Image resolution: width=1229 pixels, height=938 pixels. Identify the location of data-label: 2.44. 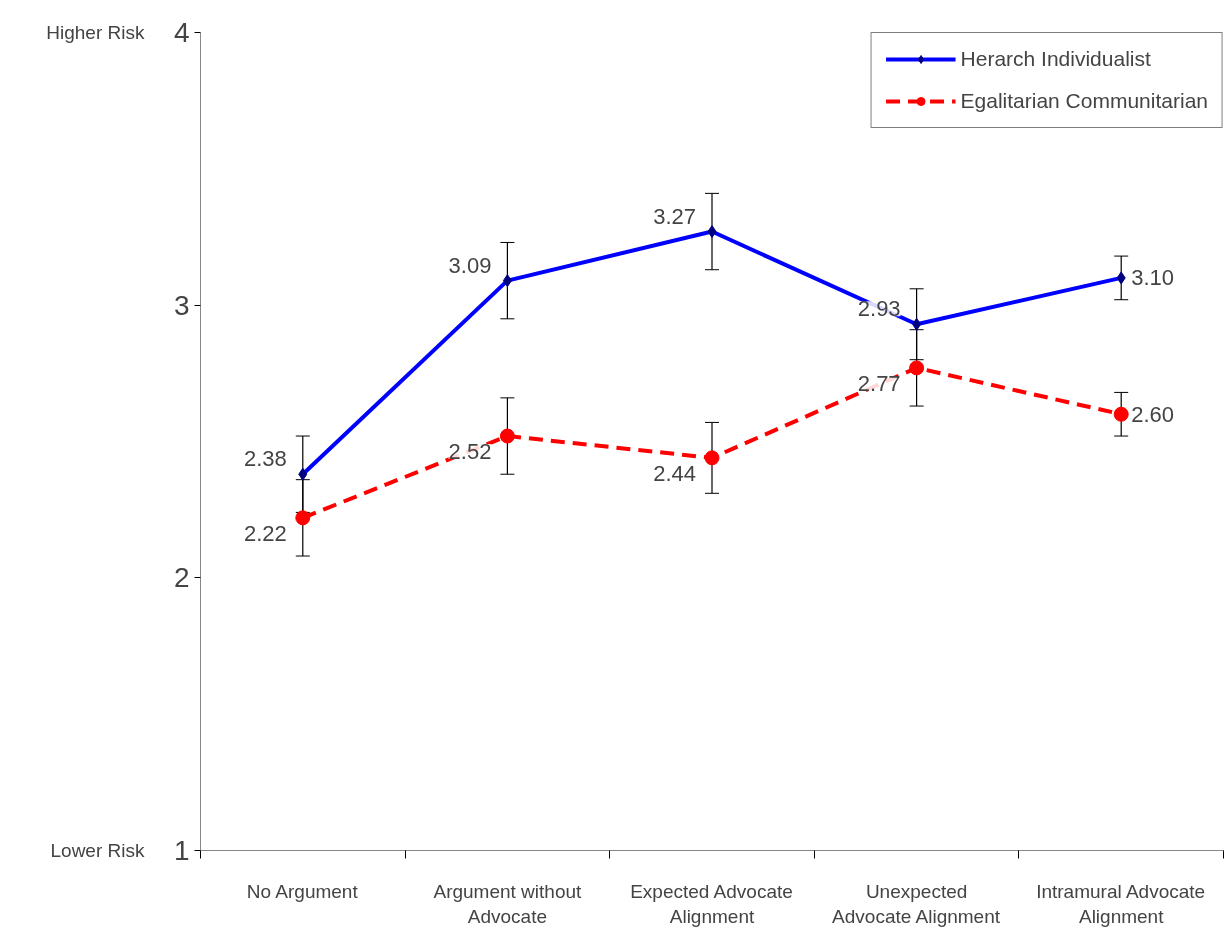
(675, 473).